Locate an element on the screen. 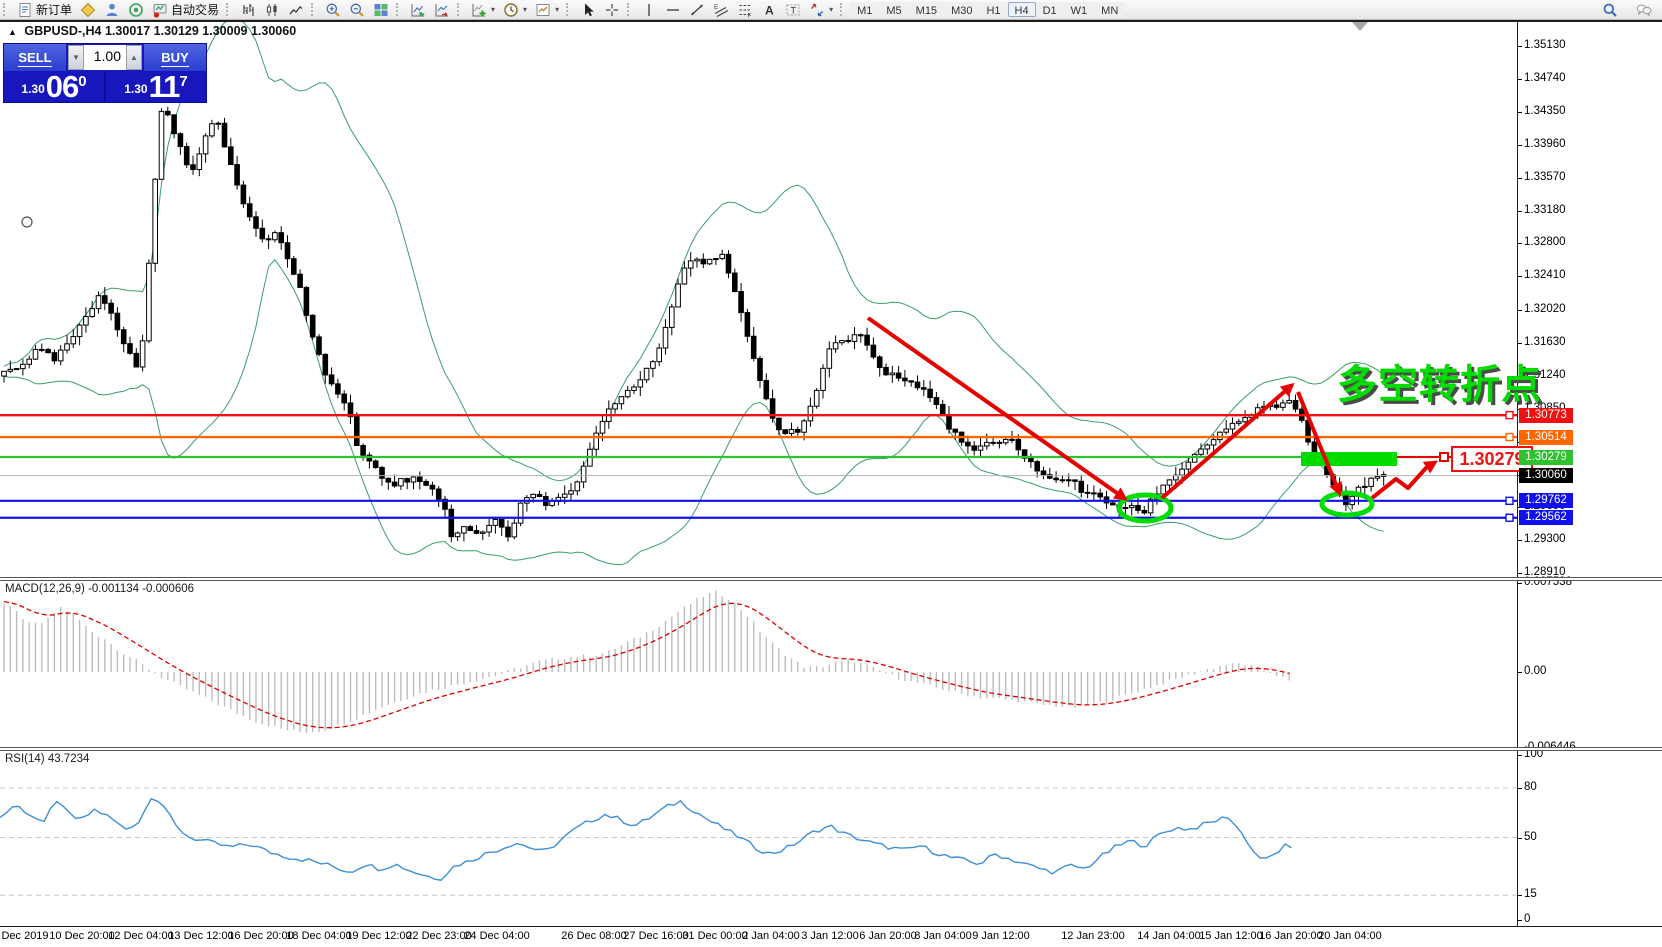 Image resolution: width=1662 pixels, height=947 pixels. price-axis-tick-label: 1.29300 is located at coordinates (1545, 538).